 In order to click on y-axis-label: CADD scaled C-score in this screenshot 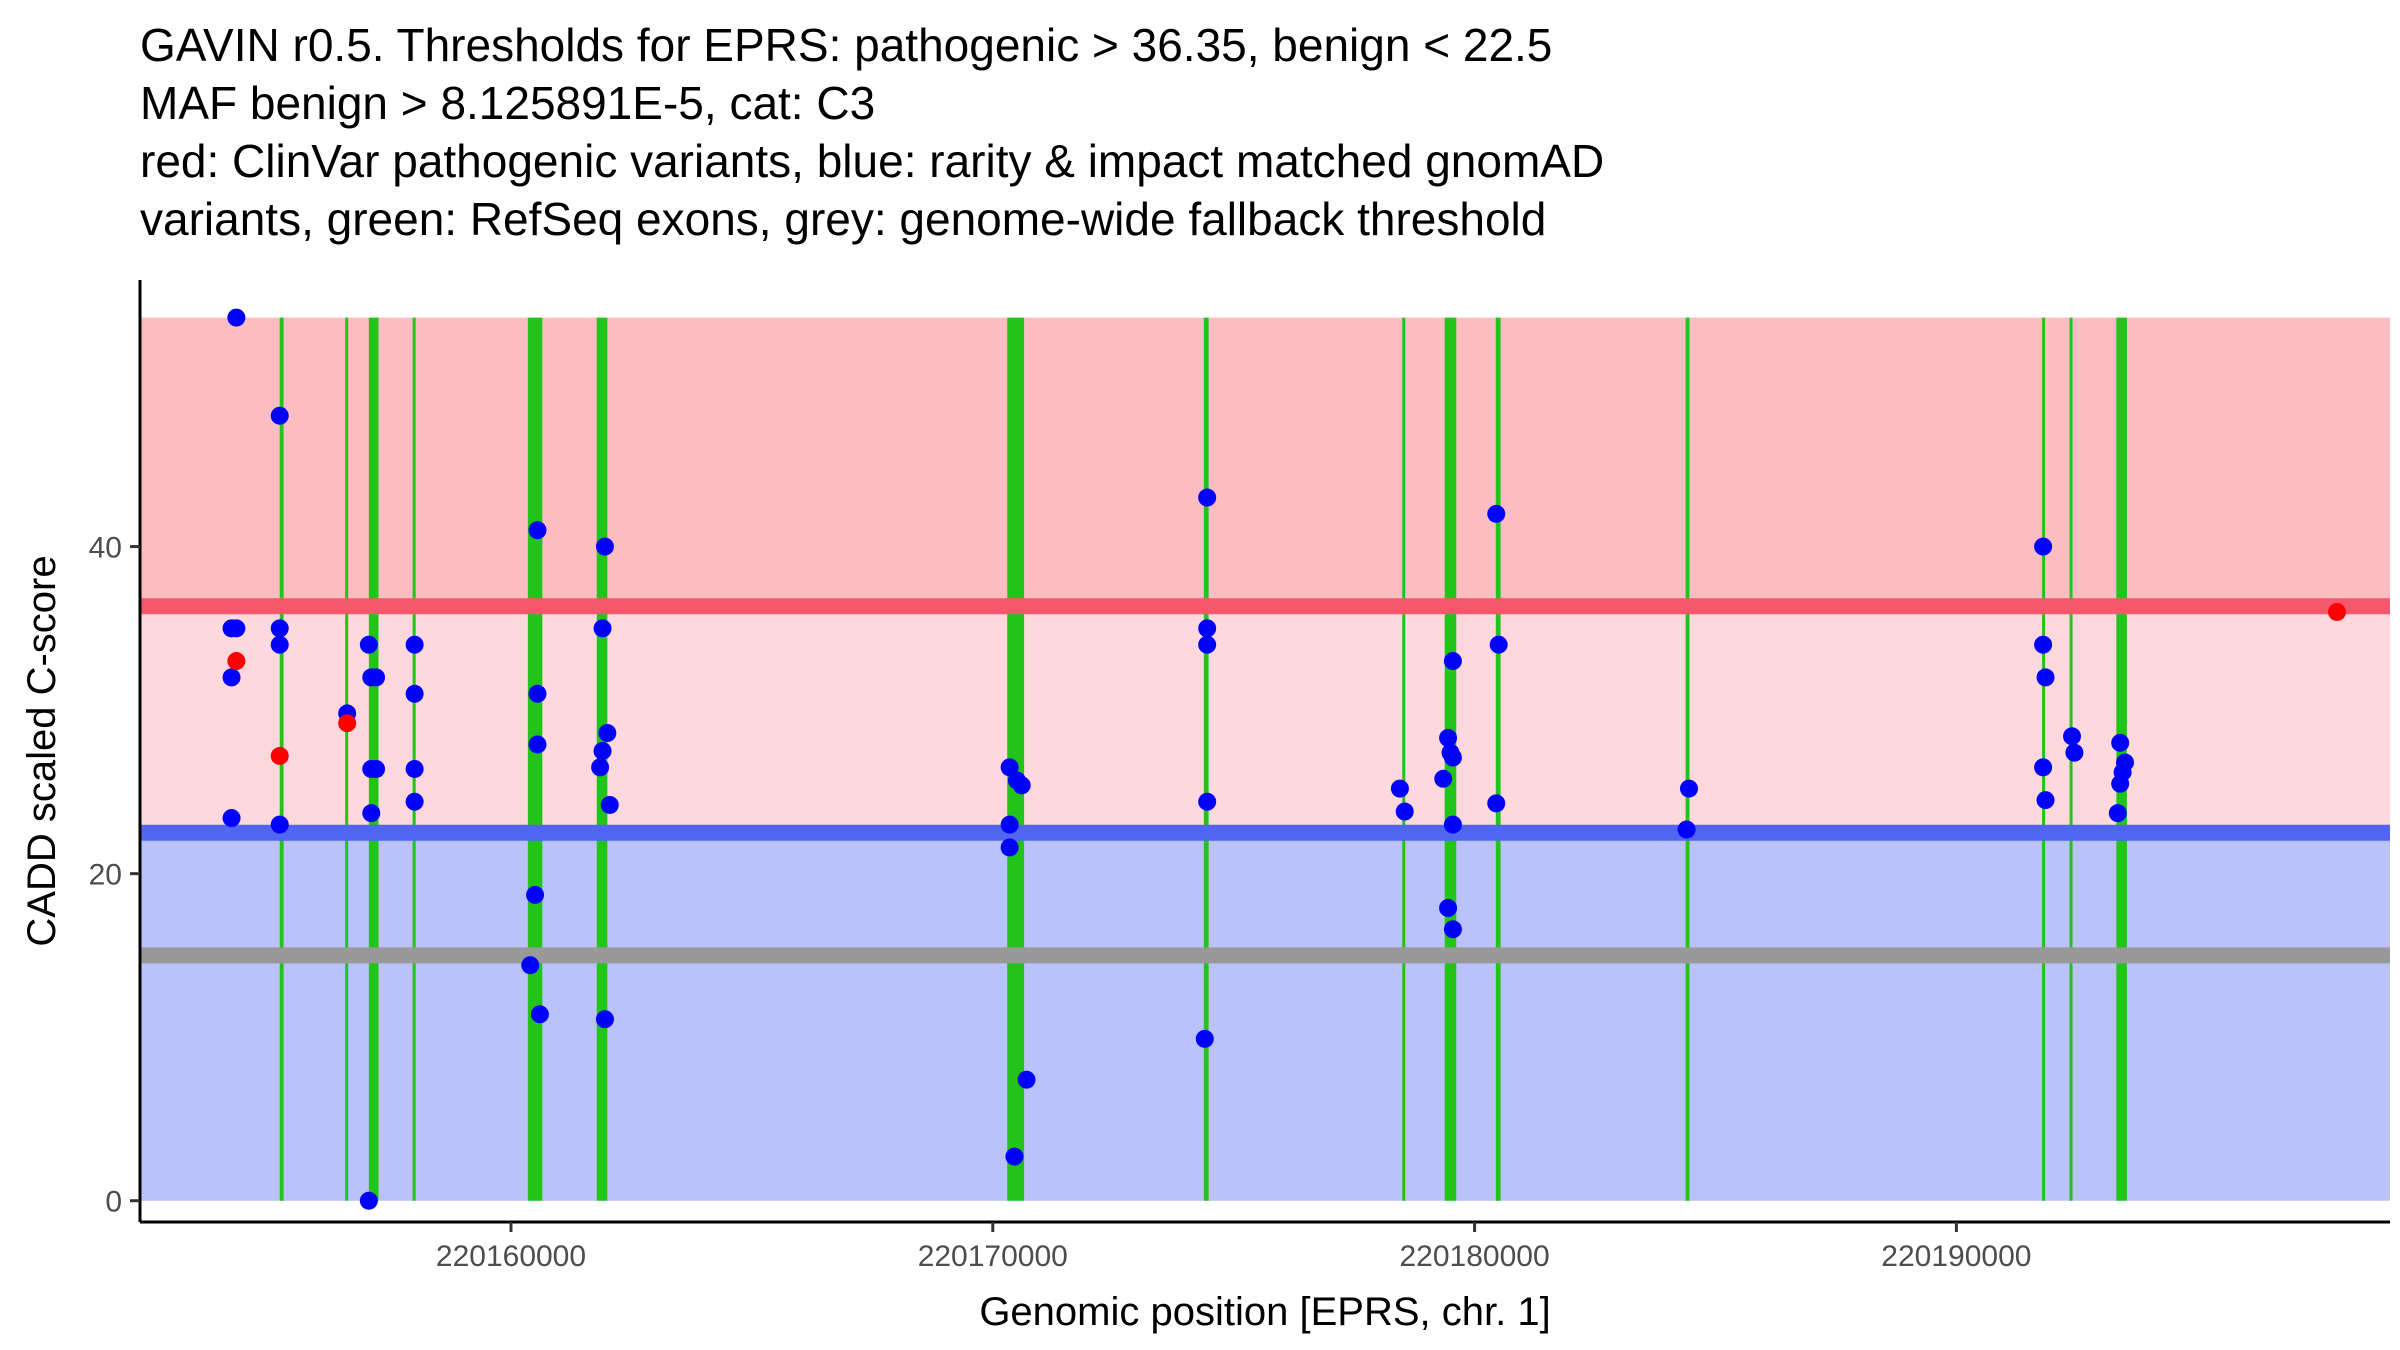, I will do `click(42, 750)`.